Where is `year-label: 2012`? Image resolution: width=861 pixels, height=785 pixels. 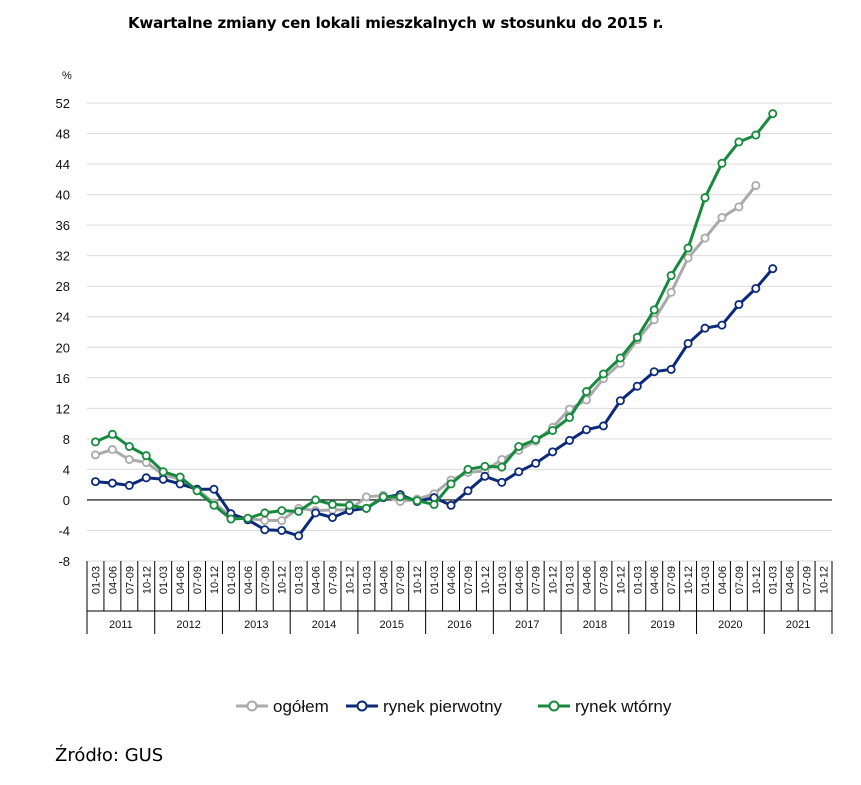
year-label: 2012 is located at coordinates (188, 625).